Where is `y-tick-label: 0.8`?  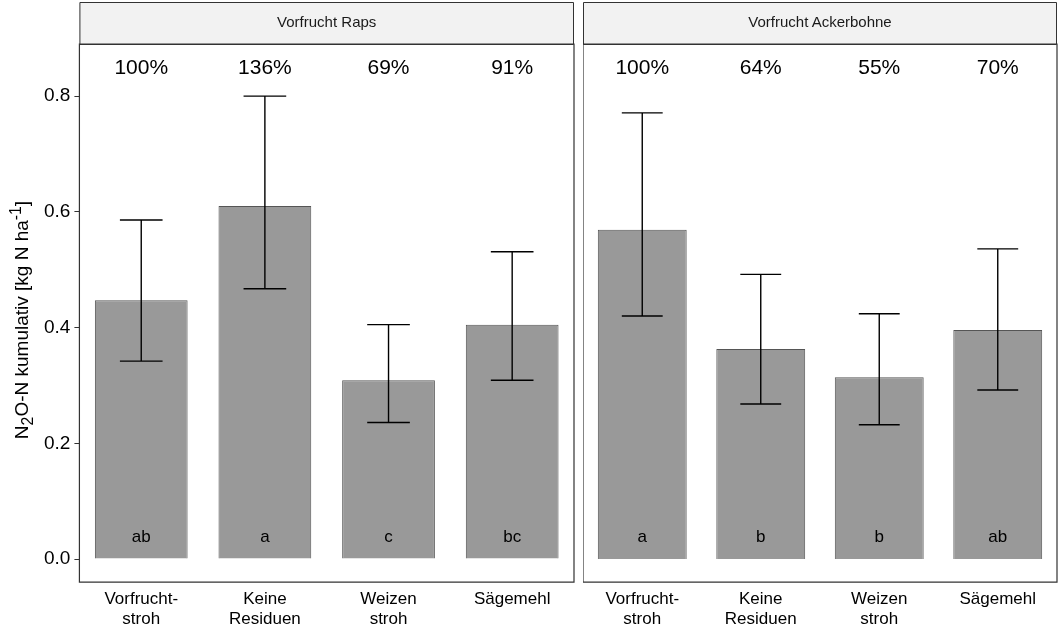
y-tick-label: 0.8 is located at coordinates (57, 95).